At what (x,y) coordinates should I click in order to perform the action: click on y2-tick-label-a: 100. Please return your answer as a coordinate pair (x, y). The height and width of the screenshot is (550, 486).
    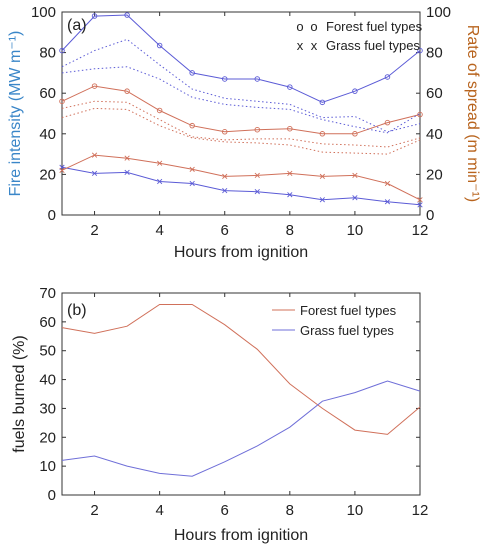
    Looking at the image, I should click on (438, 12).